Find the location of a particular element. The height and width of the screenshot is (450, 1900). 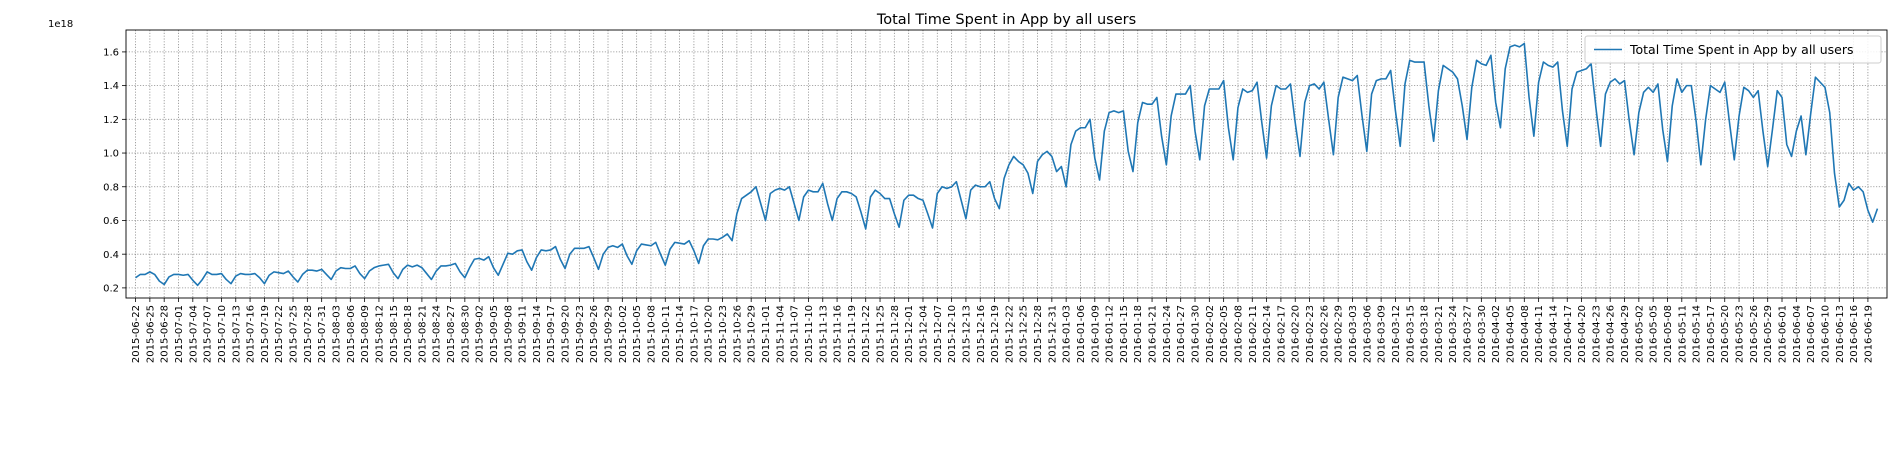

x-tick-label: 2016-02-29 is located at coordinates (1339, 334).